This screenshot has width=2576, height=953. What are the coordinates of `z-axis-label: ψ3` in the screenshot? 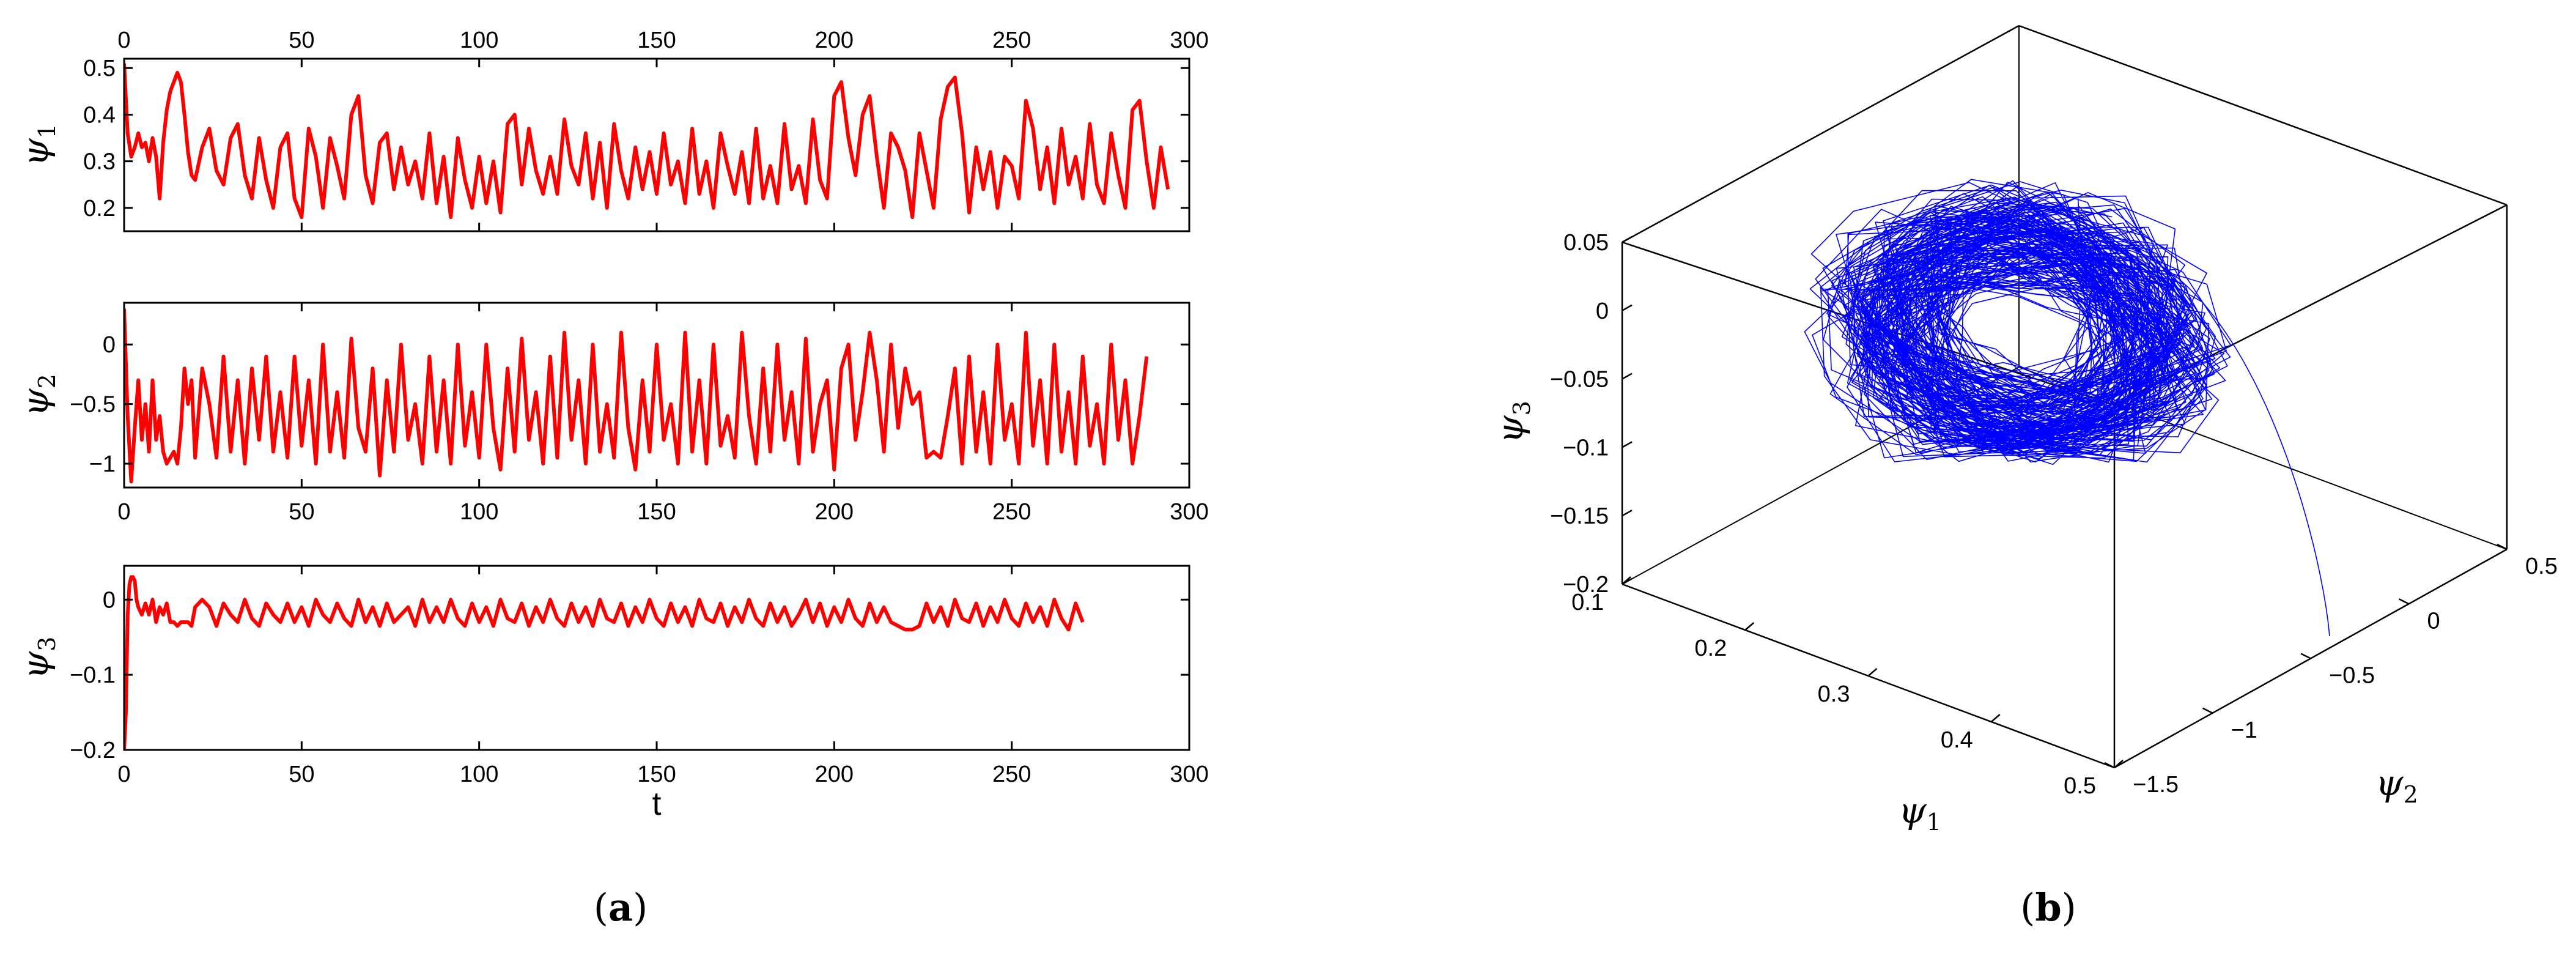 It's located at (1512, 422).